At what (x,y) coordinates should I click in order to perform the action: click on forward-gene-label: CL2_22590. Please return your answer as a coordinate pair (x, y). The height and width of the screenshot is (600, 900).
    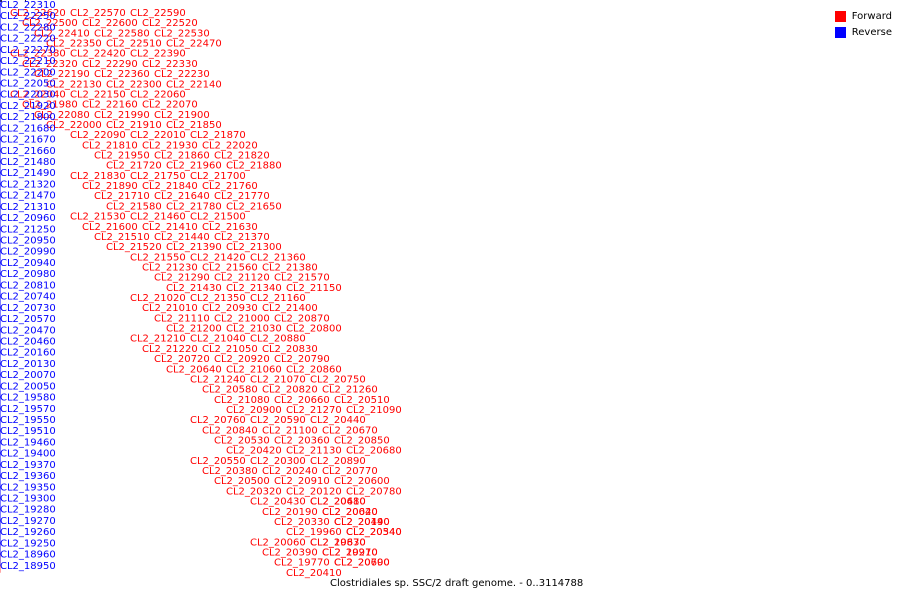
    Looking at the image, I should click on (158, 13).